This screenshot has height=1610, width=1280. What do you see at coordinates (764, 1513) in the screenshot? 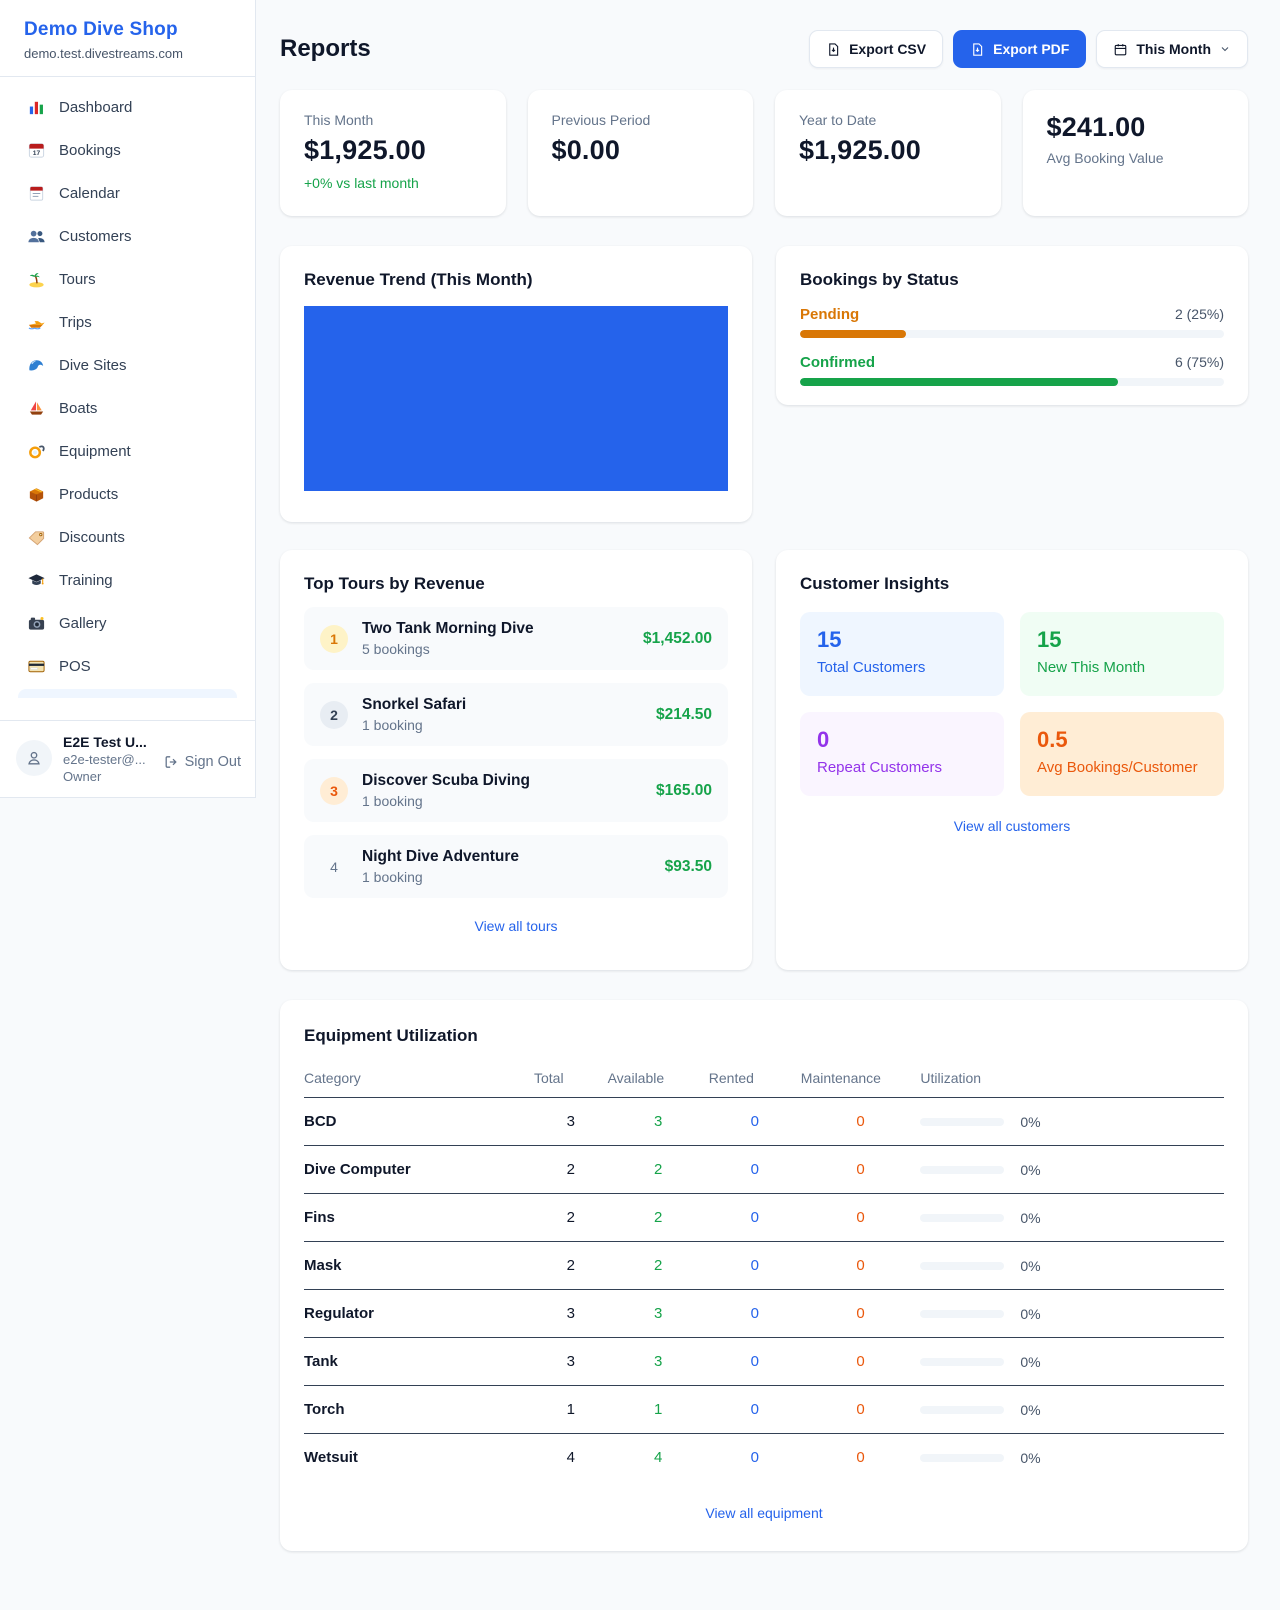
I see `view-all-equipment-link: View all equipment` at bounding box center [764, 1513].